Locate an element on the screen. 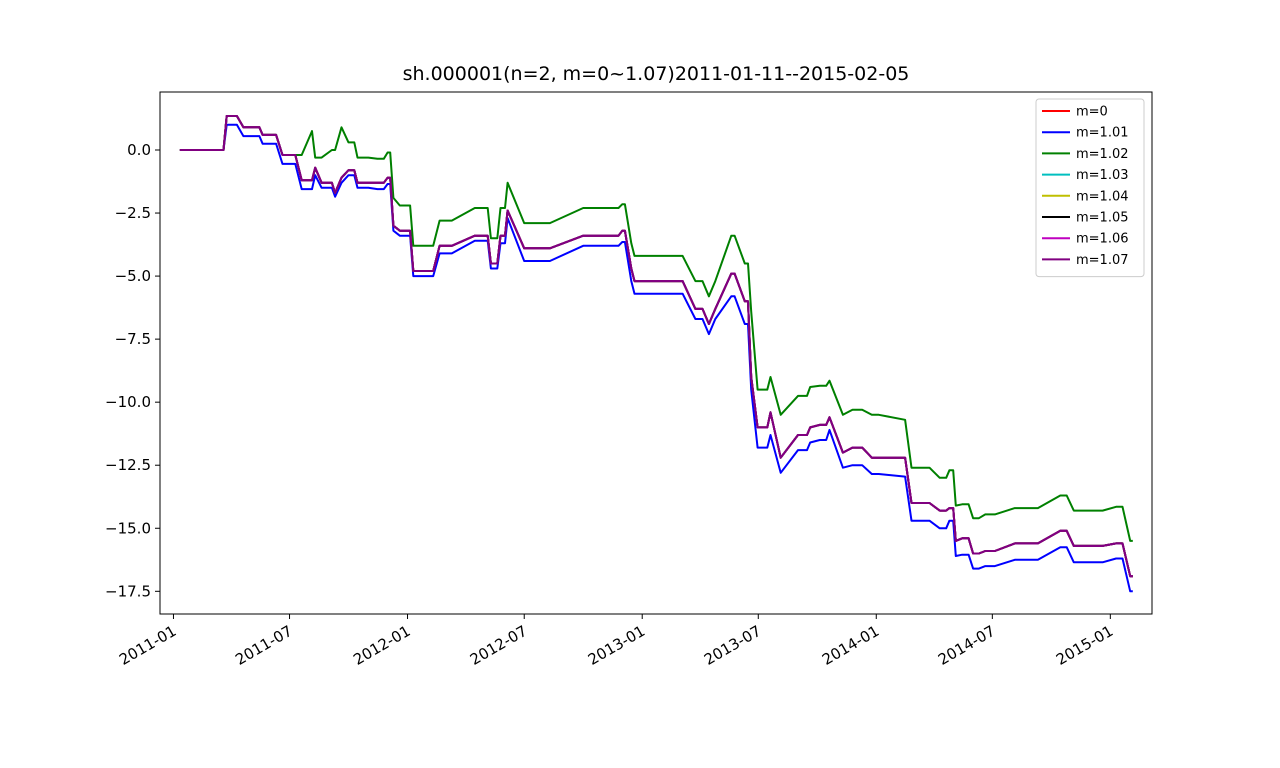  legend-label: m=1.07 is located at coordinates (1102, 260).